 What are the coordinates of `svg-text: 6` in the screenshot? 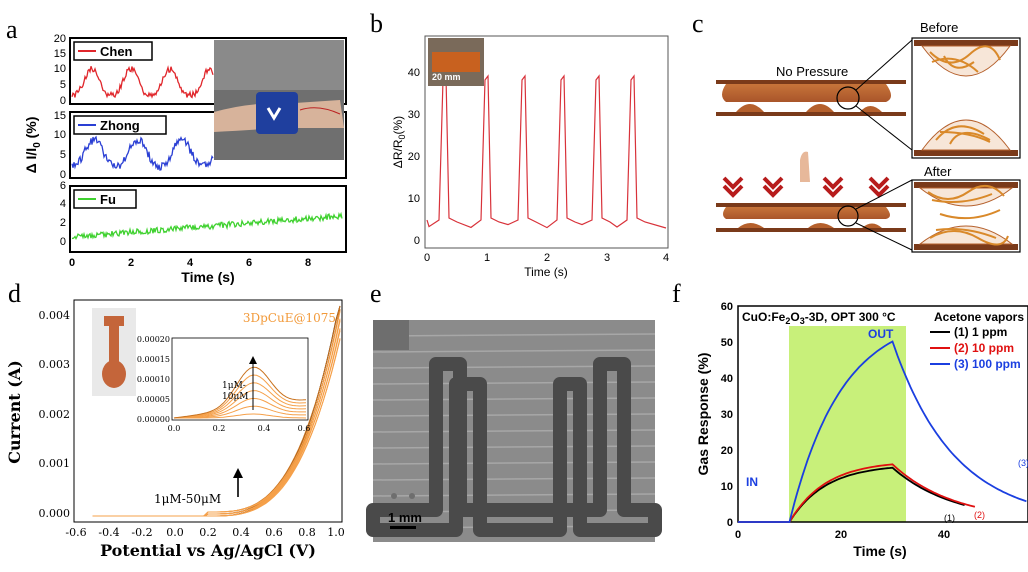 It's located at (63, 186).